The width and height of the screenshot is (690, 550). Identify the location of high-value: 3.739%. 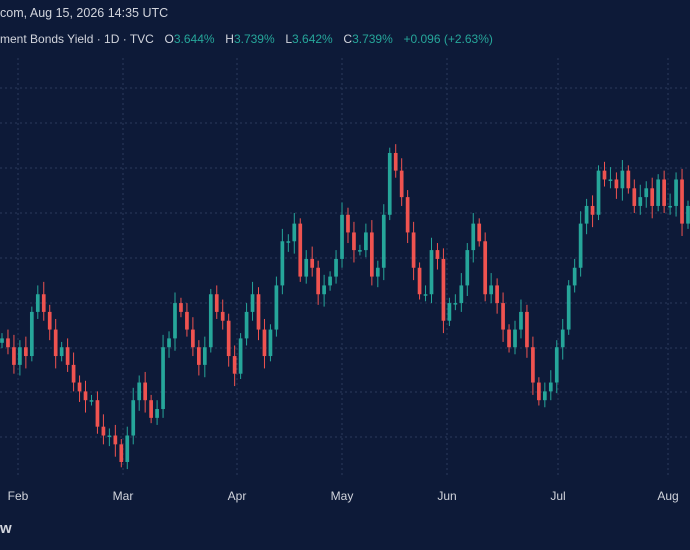
(254, 39).